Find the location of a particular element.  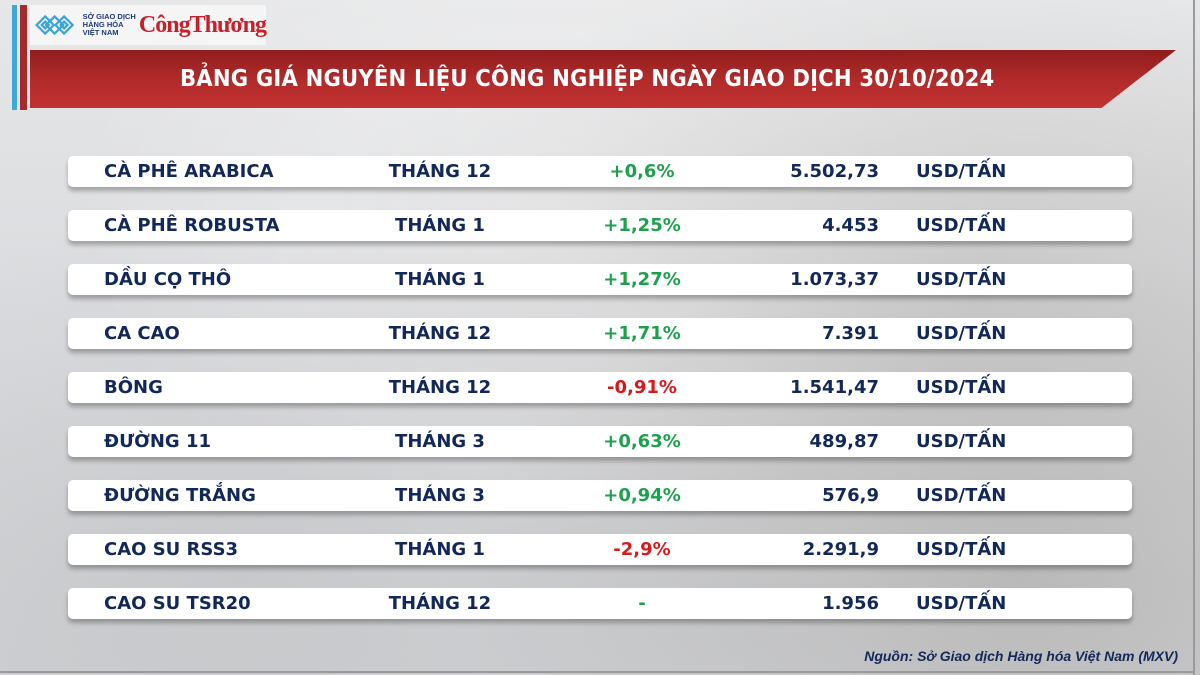

commodity-name: CAO SU RSS3 is located at coordinates (171, 549).